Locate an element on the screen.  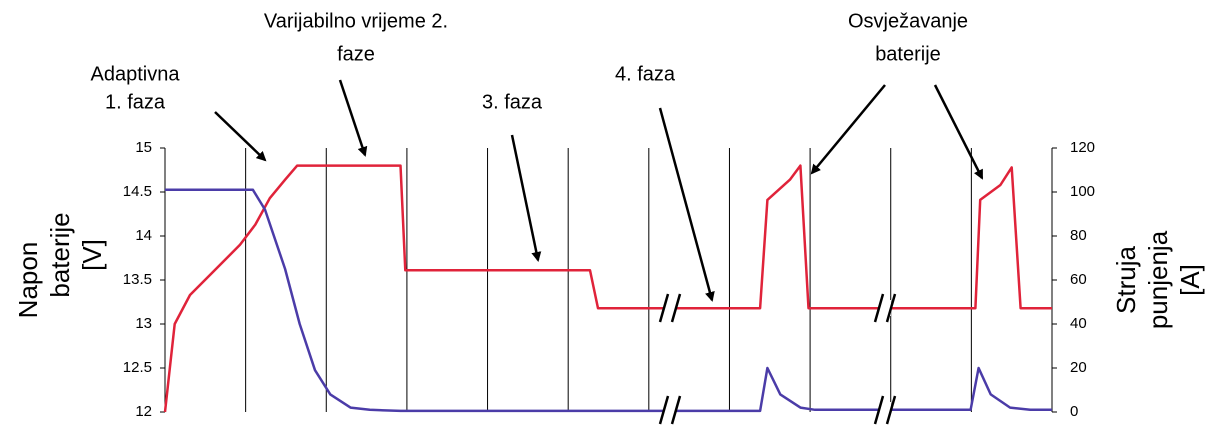
y2-tick-label: 20 is located at coordinates (1078, 367).